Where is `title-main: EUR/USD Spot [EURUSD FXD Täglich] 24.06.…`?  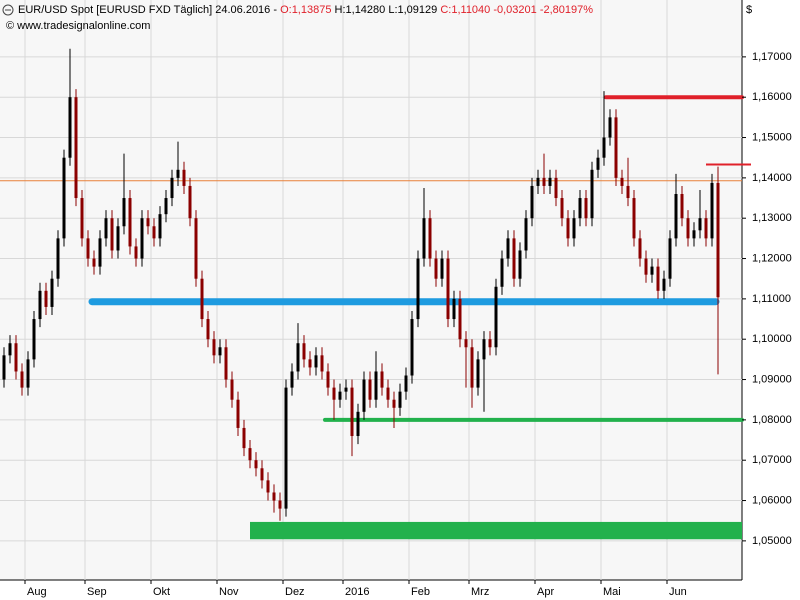 title-main: EUR/USD Spot [EURUSD FXD Täglich] 24.06.… is located at coordinates (147, 10).